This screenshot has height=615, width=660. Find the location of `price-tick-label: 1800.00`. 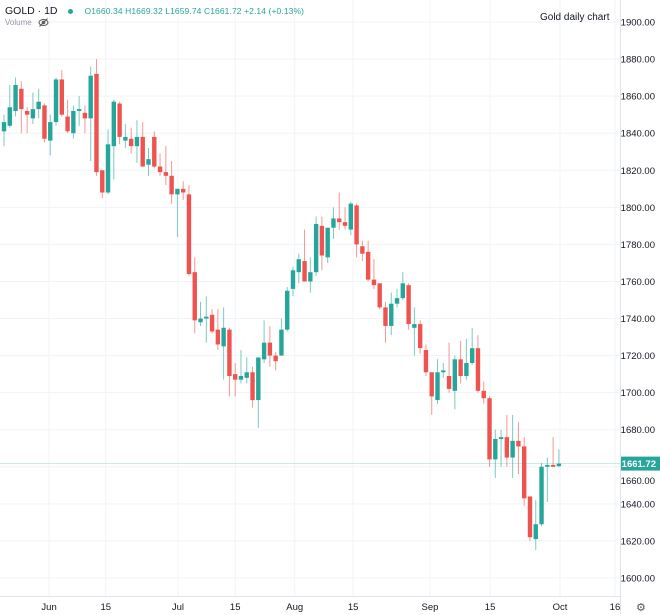

price-tick-label: 1800.00 is located at coordinates (638, 208).